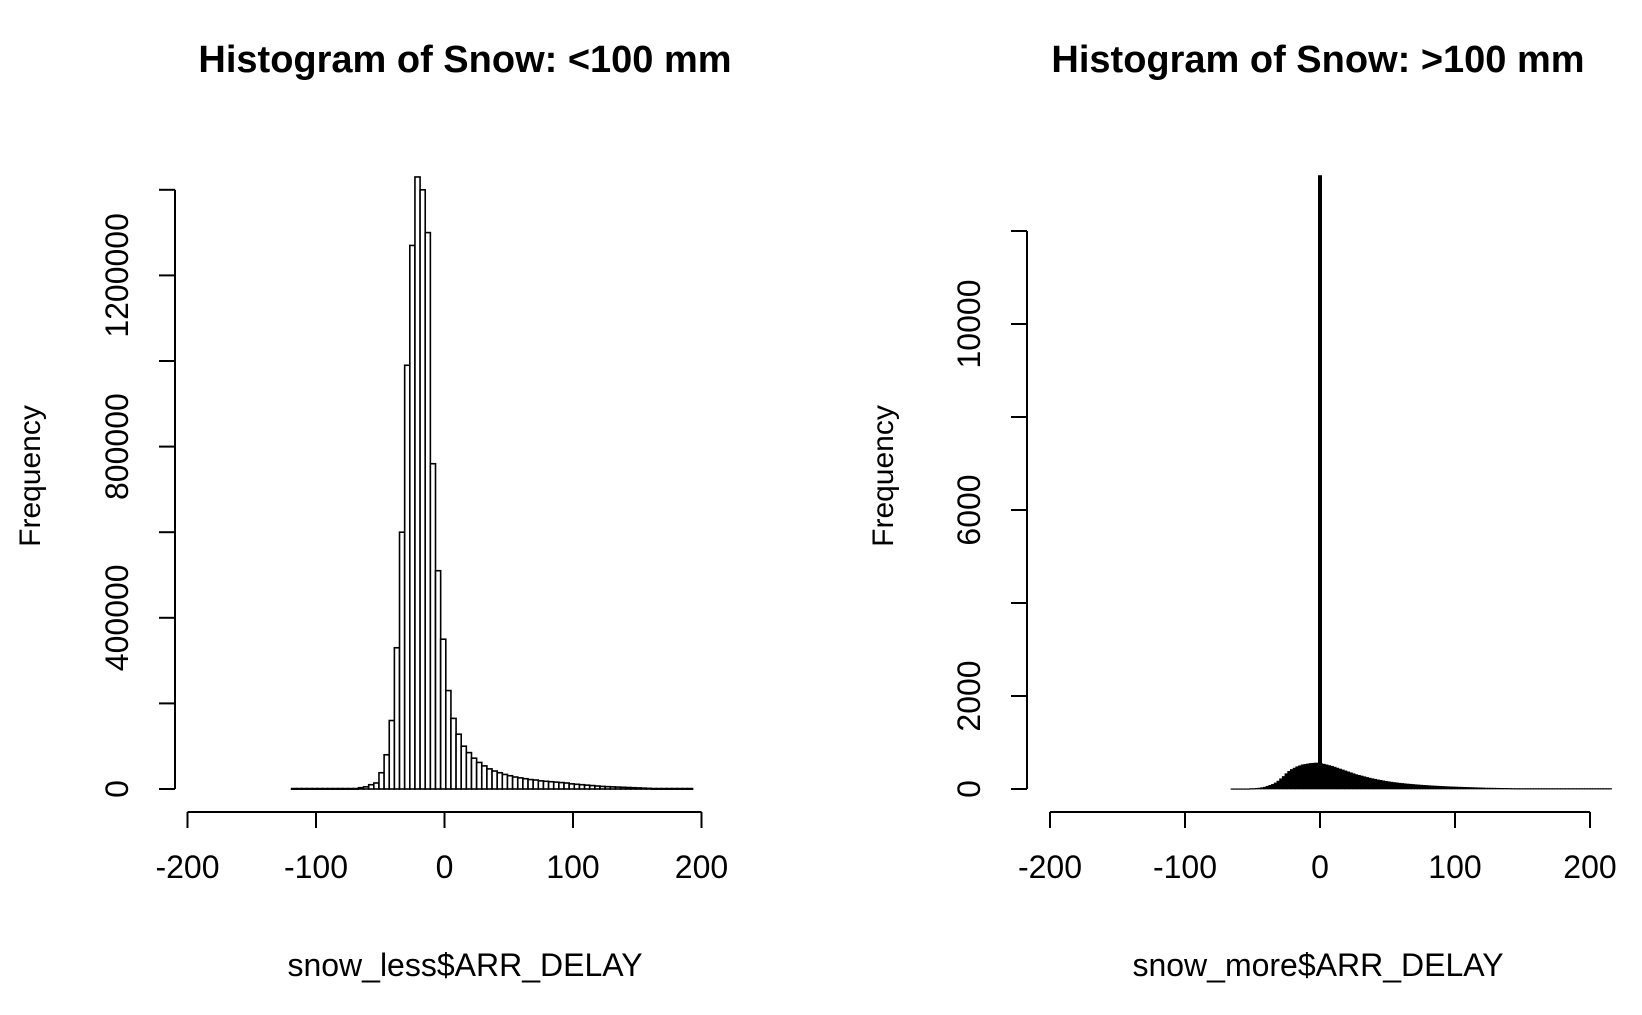  What do you see at coordinates (969, 695) in the screenshot?
I see `y-tick-label: 2000` at bounding box center [969, 695].